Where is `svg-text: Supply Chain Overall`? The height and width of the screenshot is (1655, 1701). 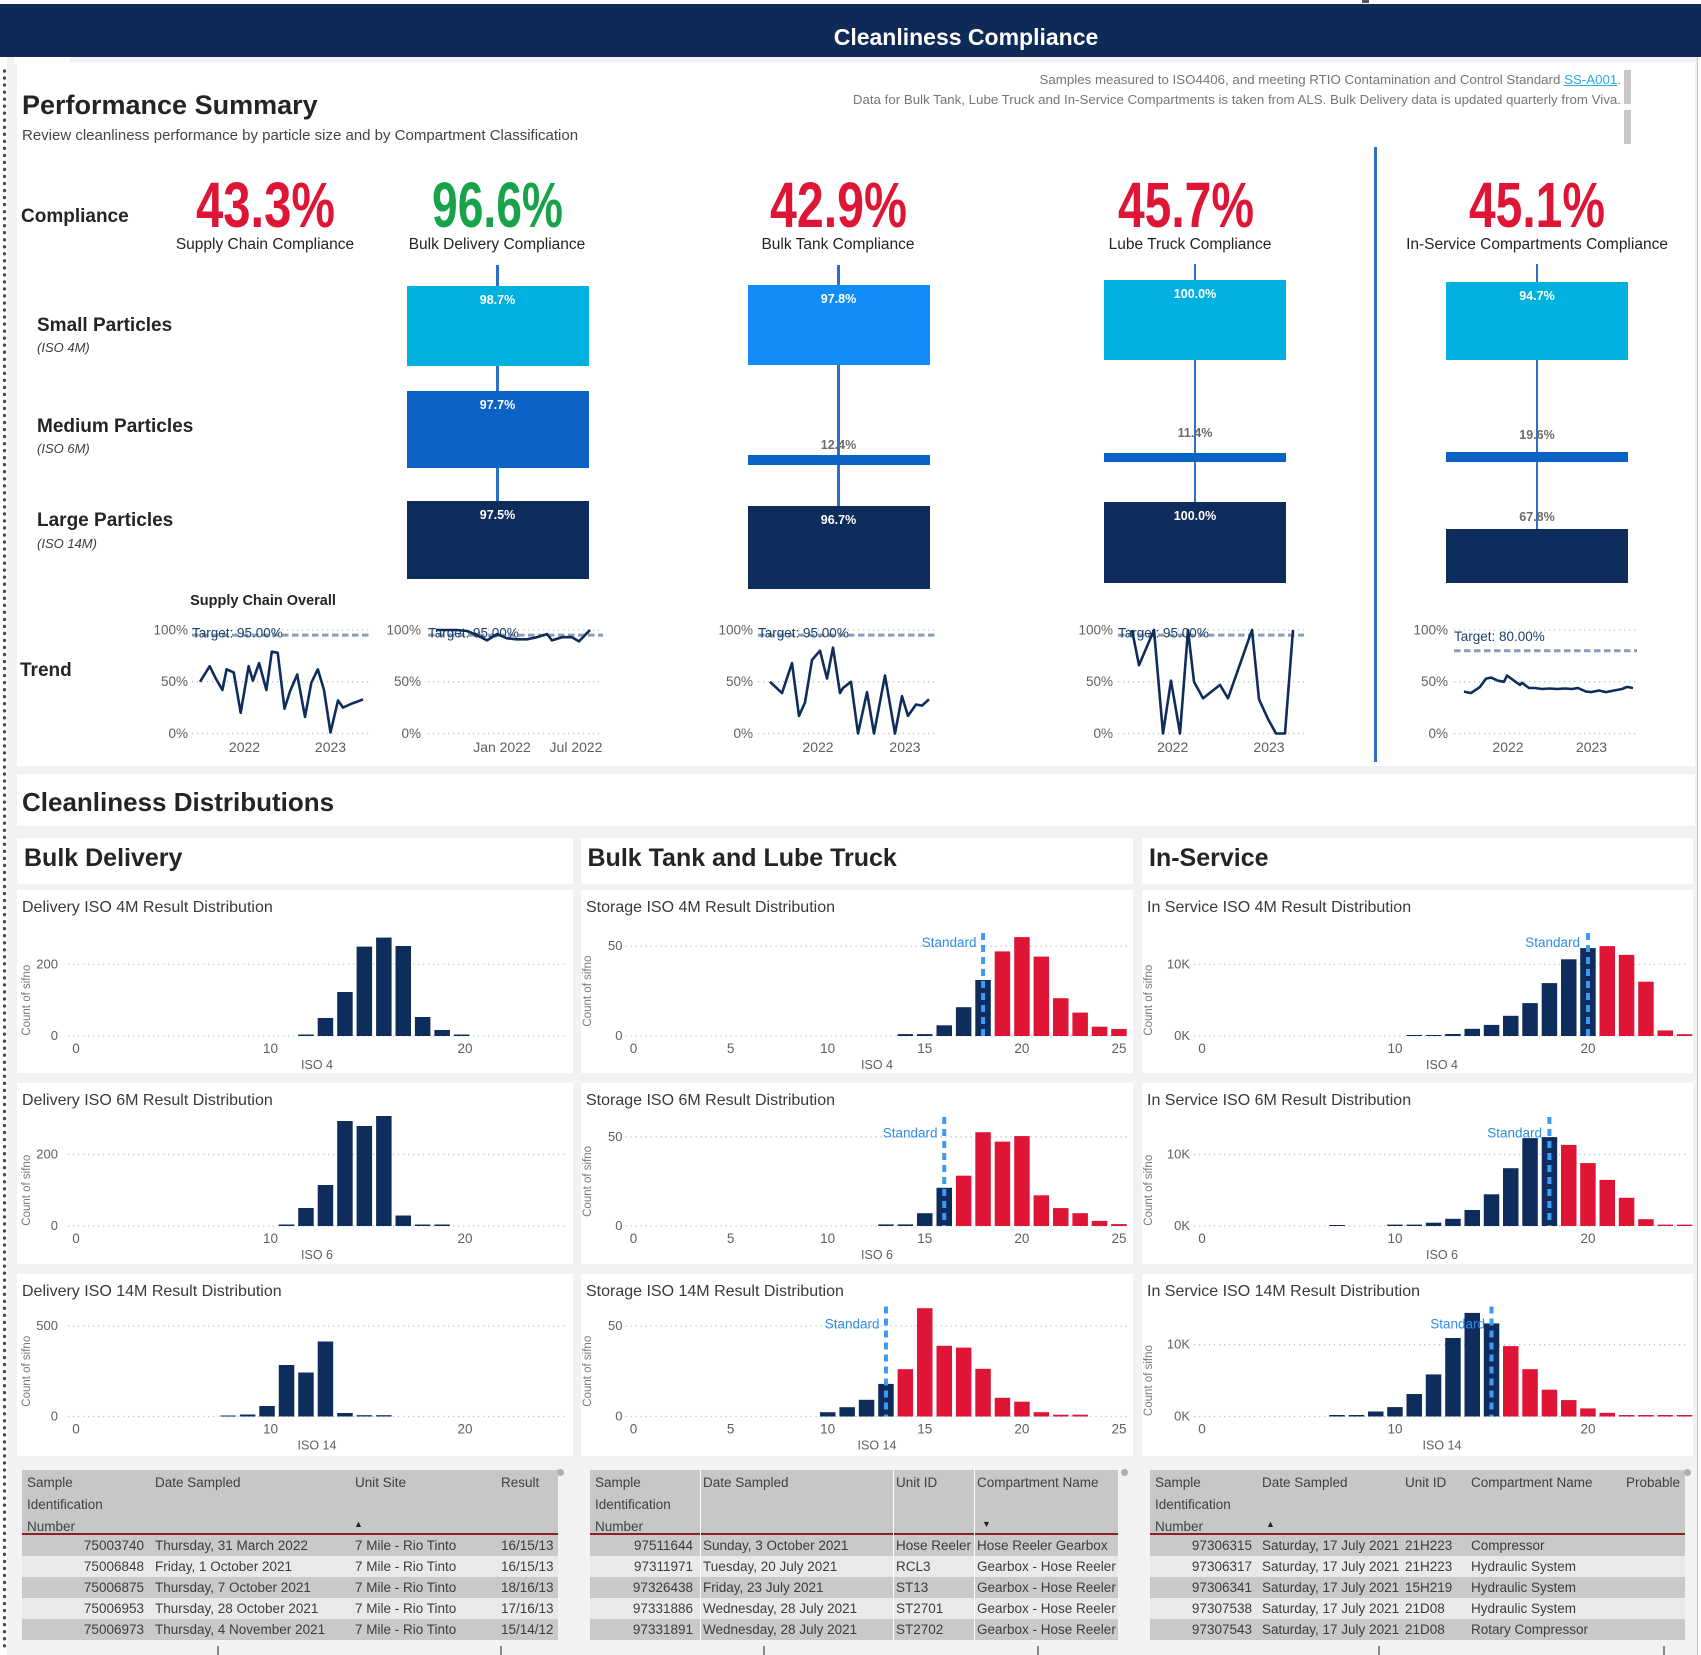
svg-text: Supply Chain Overall is located at coordinates (263, 601).